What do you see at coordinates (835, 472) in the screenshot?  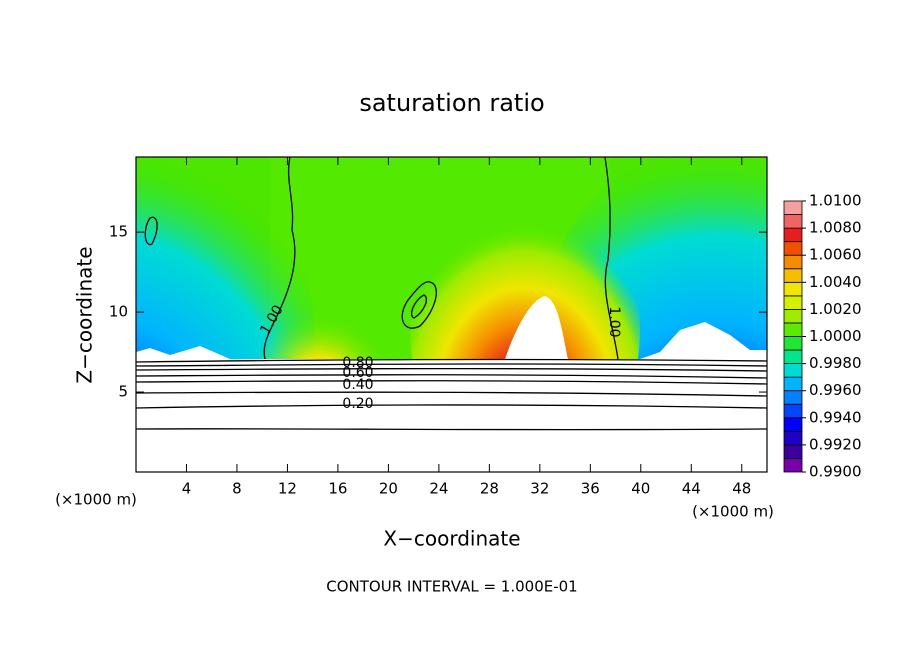 I see `colorbar-label: 0.9900` at bounding box center [835, 472].